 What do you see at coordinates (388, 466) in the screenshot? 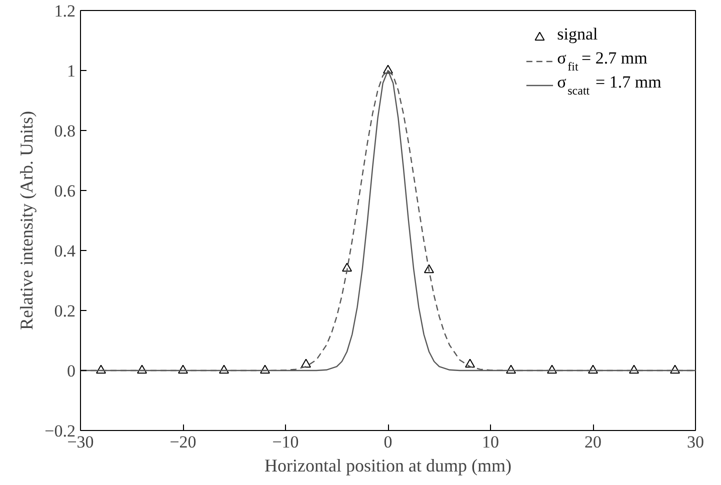
I see `x-axis-title: Horizontal position at dump (mm)` at bounding box center [388, 466].